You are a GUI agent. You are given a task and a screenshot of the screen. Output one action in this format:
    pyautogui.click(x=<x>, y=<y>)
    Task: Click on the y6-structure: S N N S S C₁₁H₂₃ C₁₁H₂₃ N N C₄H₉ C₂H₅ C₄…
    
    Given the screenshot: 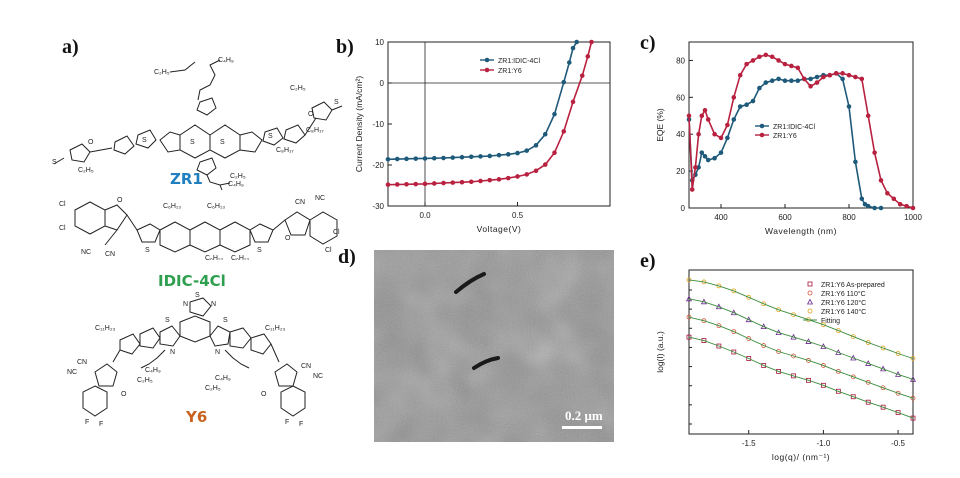 What is the action you would take?
    pyautogui.click(x=195, y=360)
    